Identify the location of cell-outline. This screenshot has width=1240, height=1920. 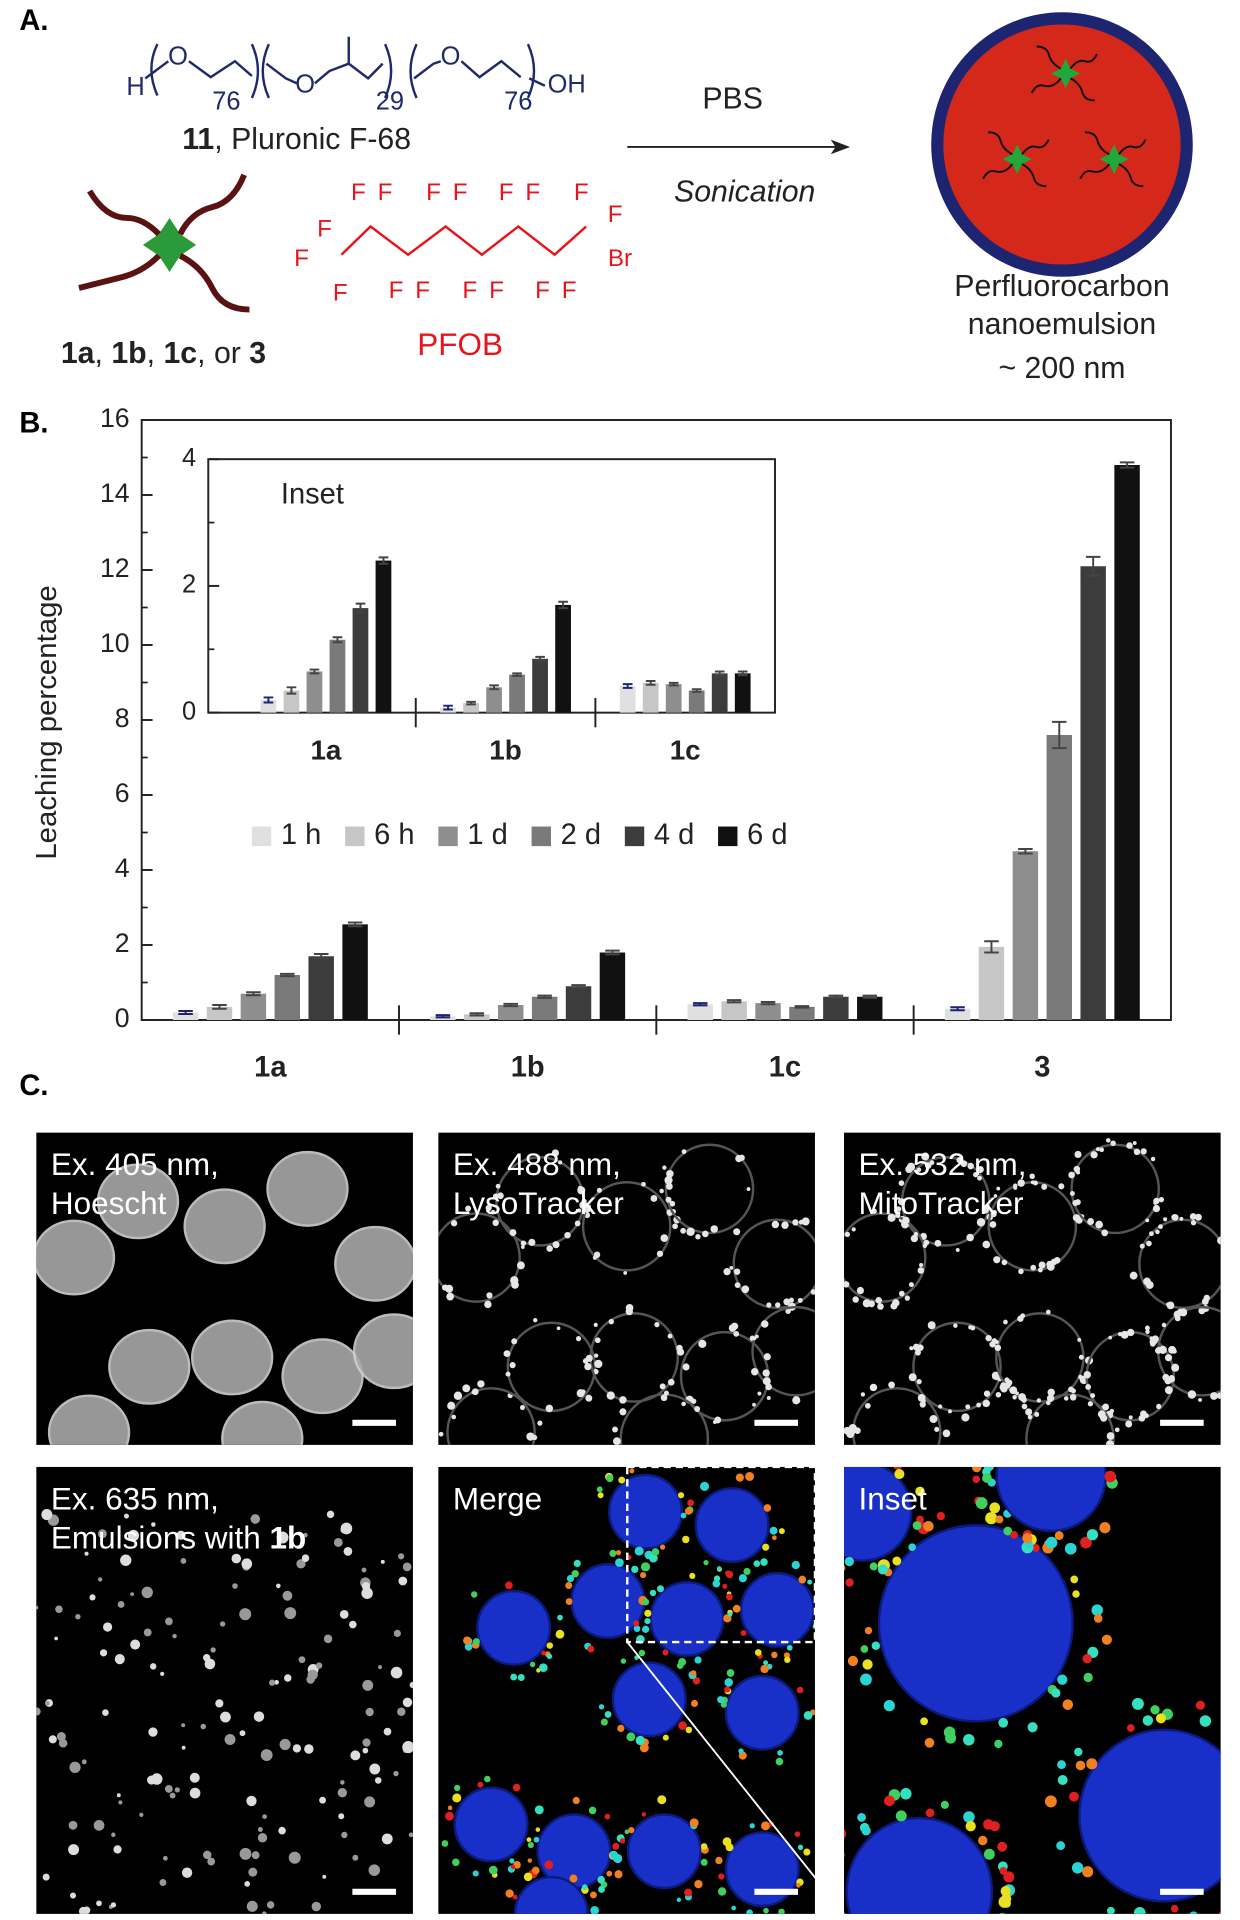
(479, 1257).